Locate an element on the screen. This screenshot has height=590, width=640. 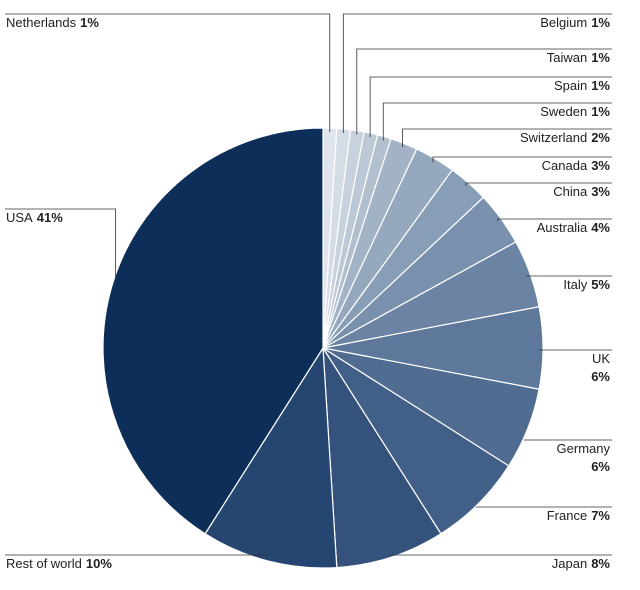
slice-label: Japan 8% is located at coordinates (581, 563).